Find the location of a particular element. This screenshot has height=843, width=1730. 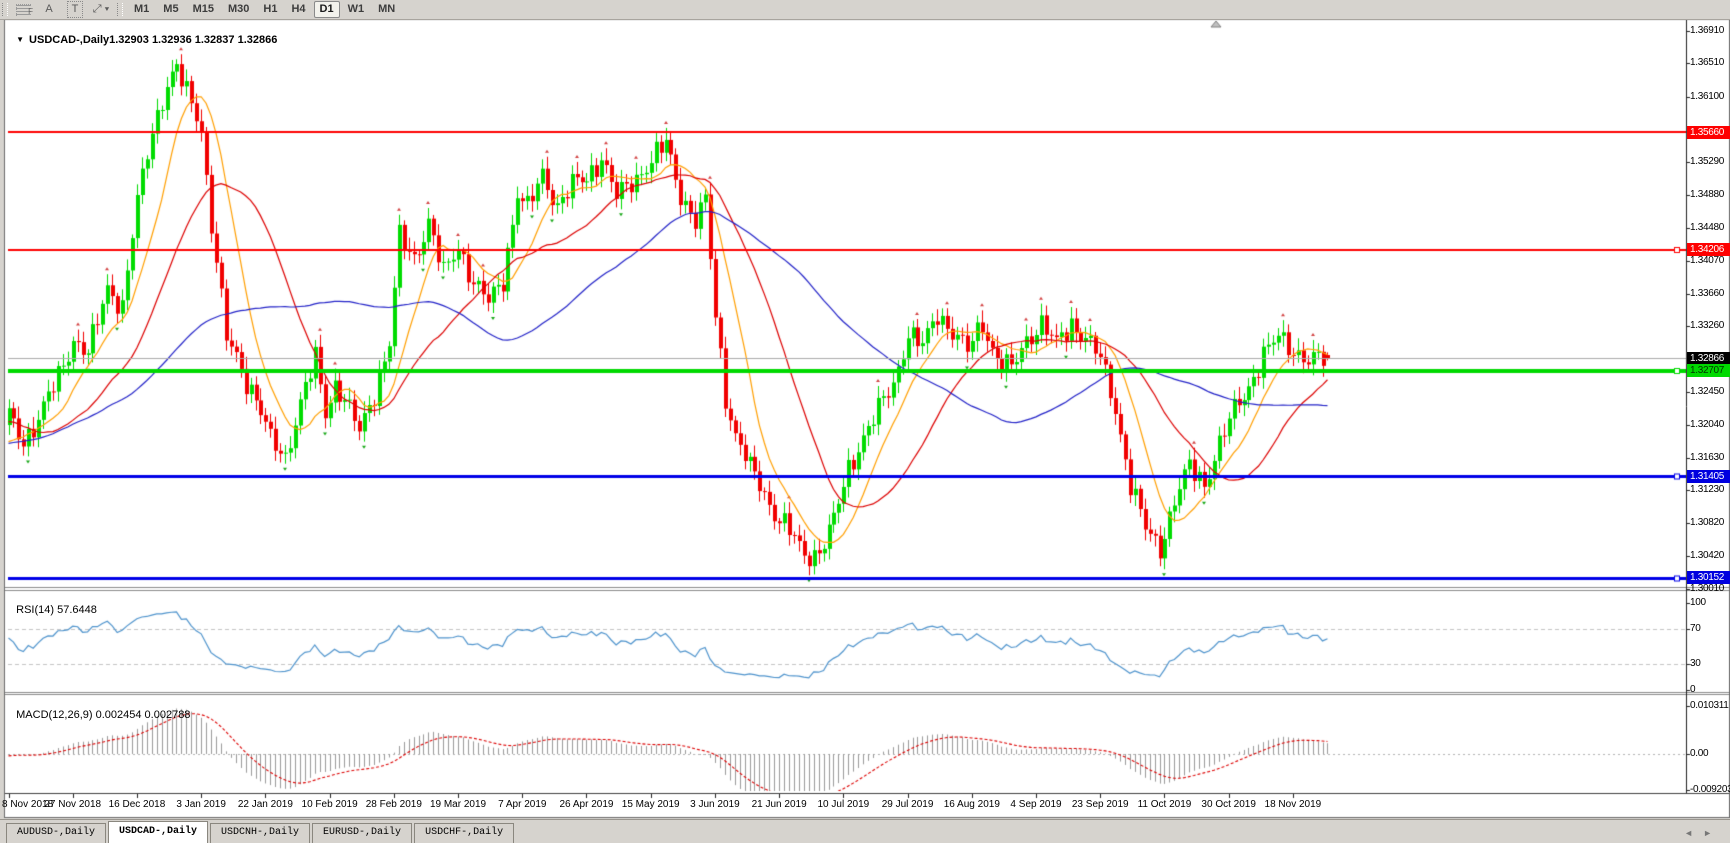

date-tick-label: 26 Apr 2019 is located at coordinates (586, 804).